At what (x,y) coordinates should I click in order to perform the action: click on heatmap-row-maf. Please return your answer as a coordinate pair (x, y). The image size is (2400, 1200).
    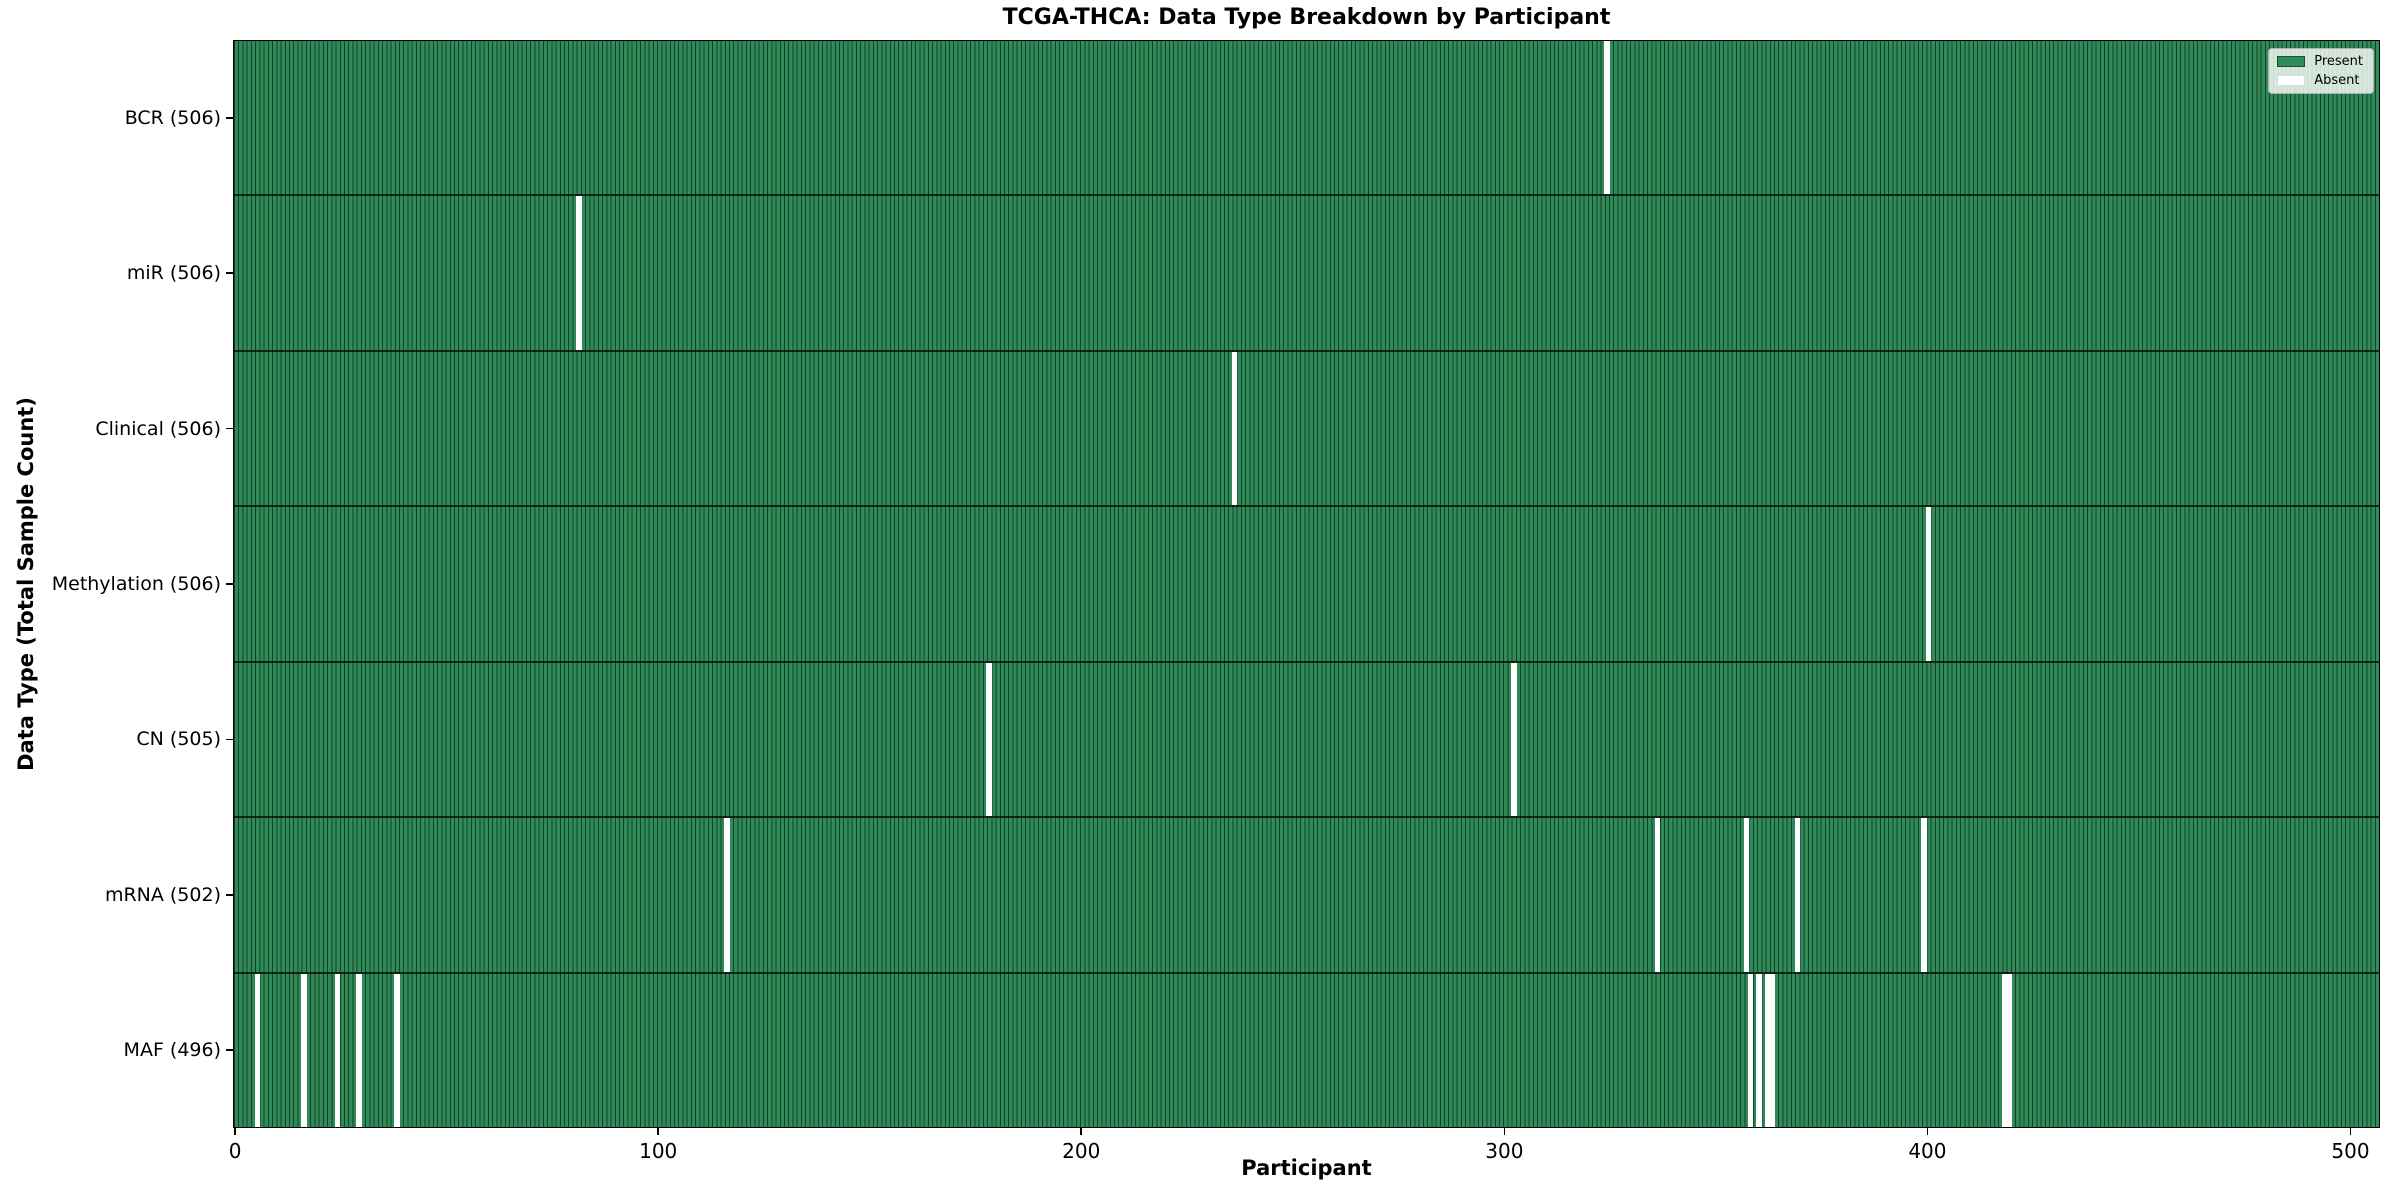
    Looking at the image, I should click on (1306, 1049).